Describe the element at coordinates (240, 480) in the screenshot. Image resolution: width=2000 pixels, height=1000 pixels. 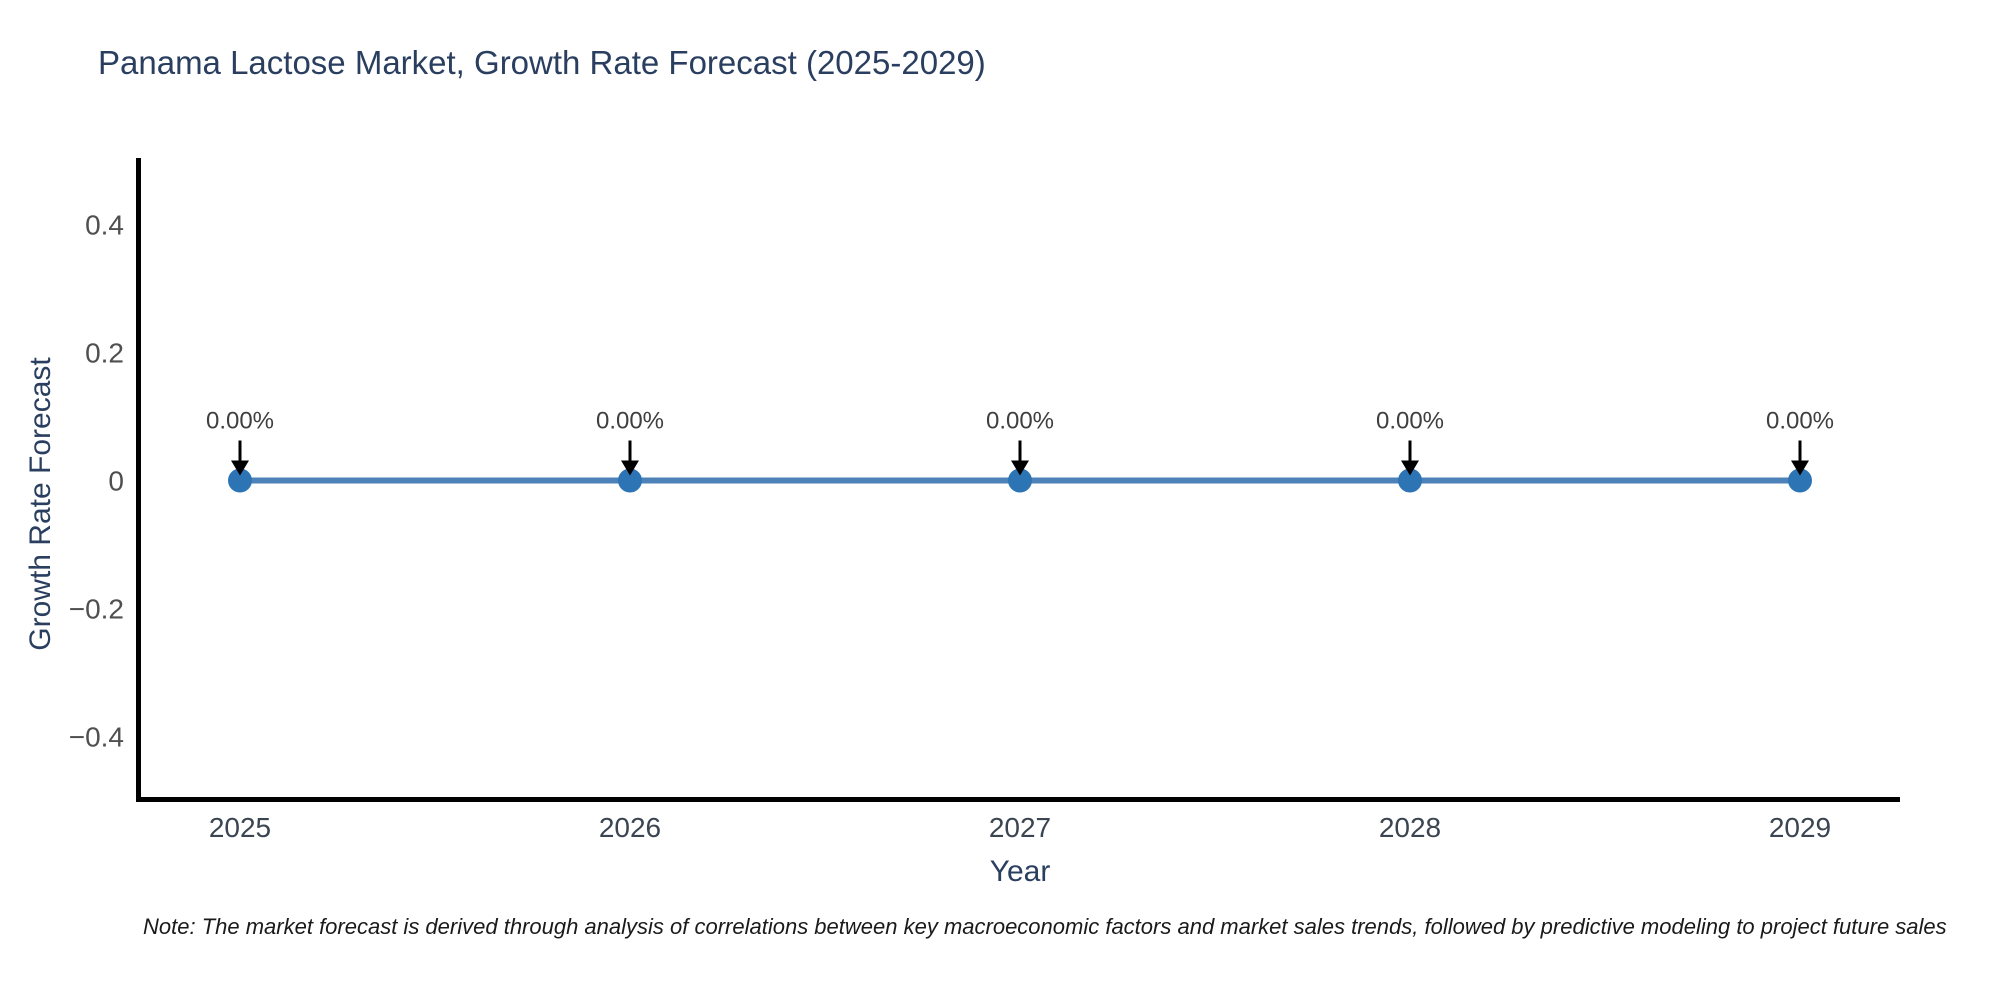
I see `data-point-2025` at that location.